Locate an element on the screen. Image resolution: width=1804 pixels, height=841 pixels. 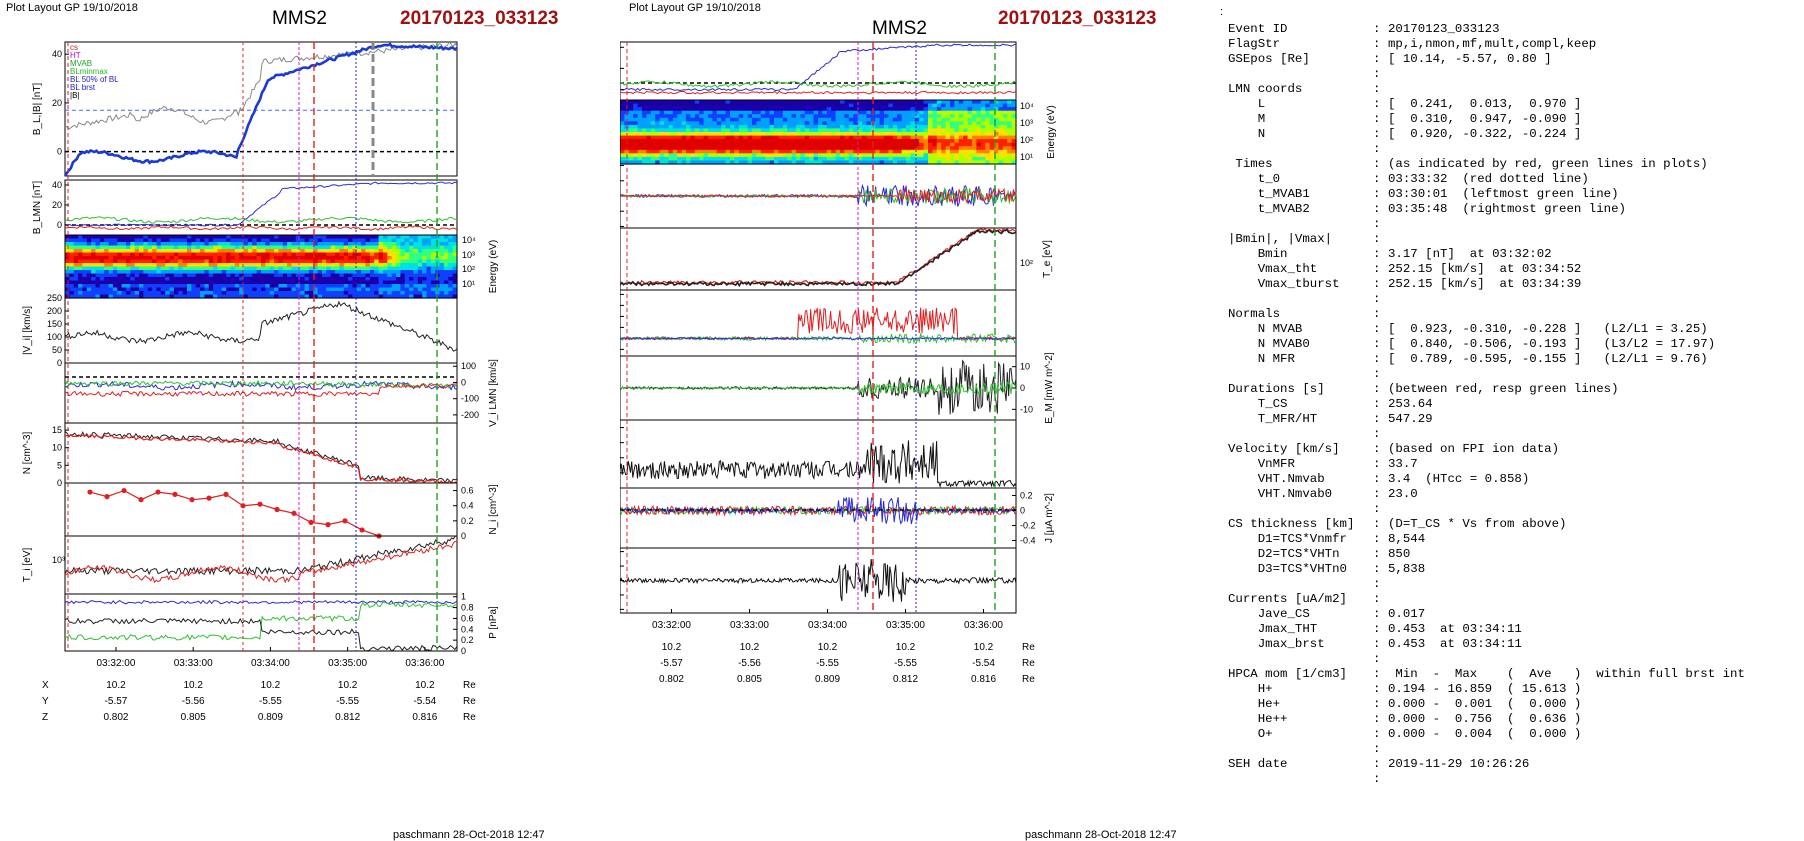
summary-value: 2019-11-29 10:26:26 is located at coordinates (1459, 764).